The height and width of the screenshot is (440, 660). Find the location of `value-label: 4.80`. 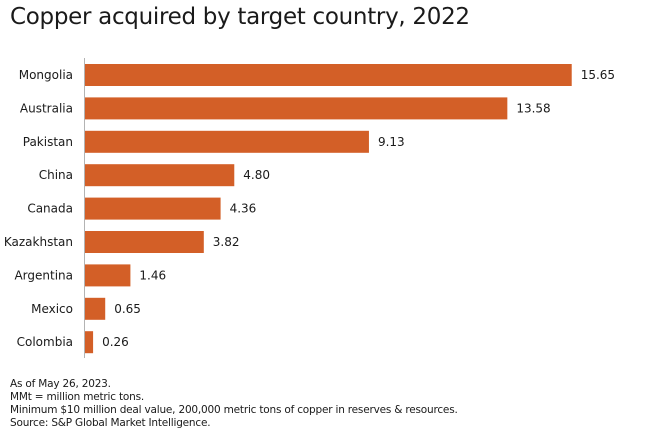

value-label: 4.80 is located at coordinates (256, 175).